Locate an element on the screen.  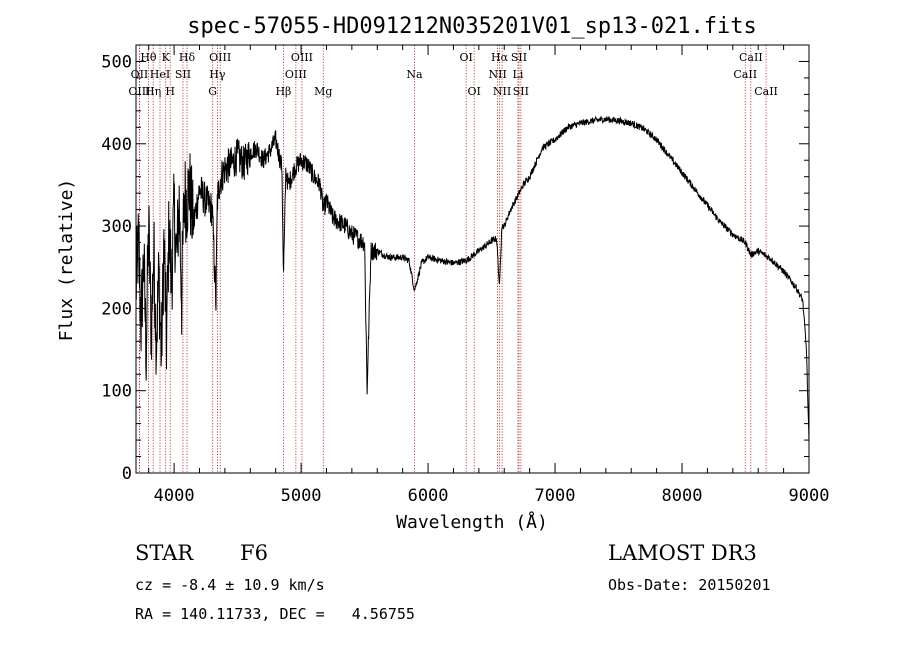
y-tick-label: 400 is located at coordinates (116, 145).